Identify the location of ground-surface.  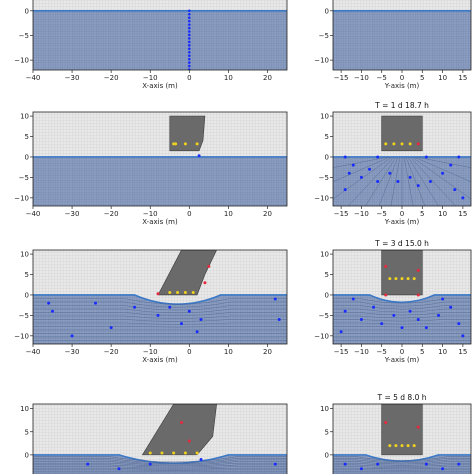
(402, 458).